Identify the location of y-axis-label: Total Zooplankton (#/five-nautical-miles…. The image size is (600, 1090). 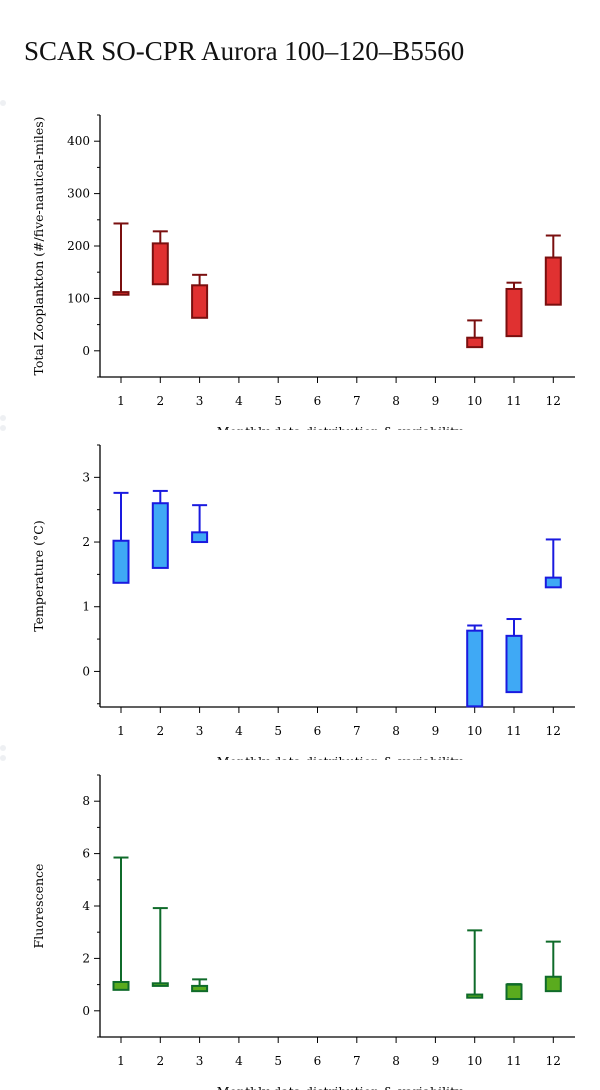
(38, 245).